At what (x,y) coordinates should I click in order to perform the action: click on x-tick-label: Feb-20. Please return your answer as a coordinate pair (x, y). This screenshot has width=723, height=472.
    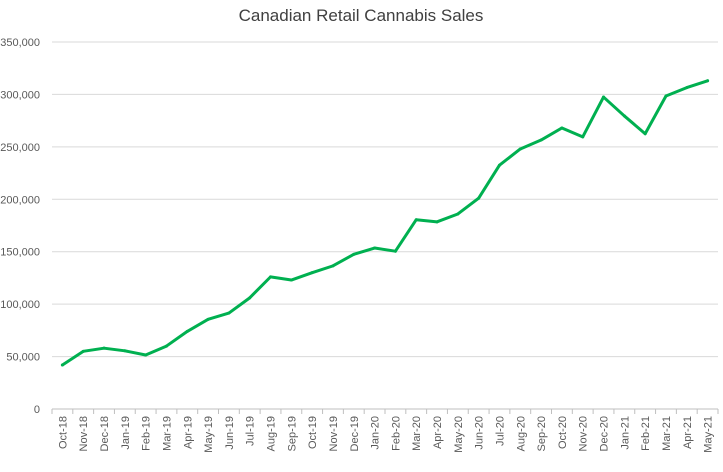
    Looking at the image, I should click on (396, 433).